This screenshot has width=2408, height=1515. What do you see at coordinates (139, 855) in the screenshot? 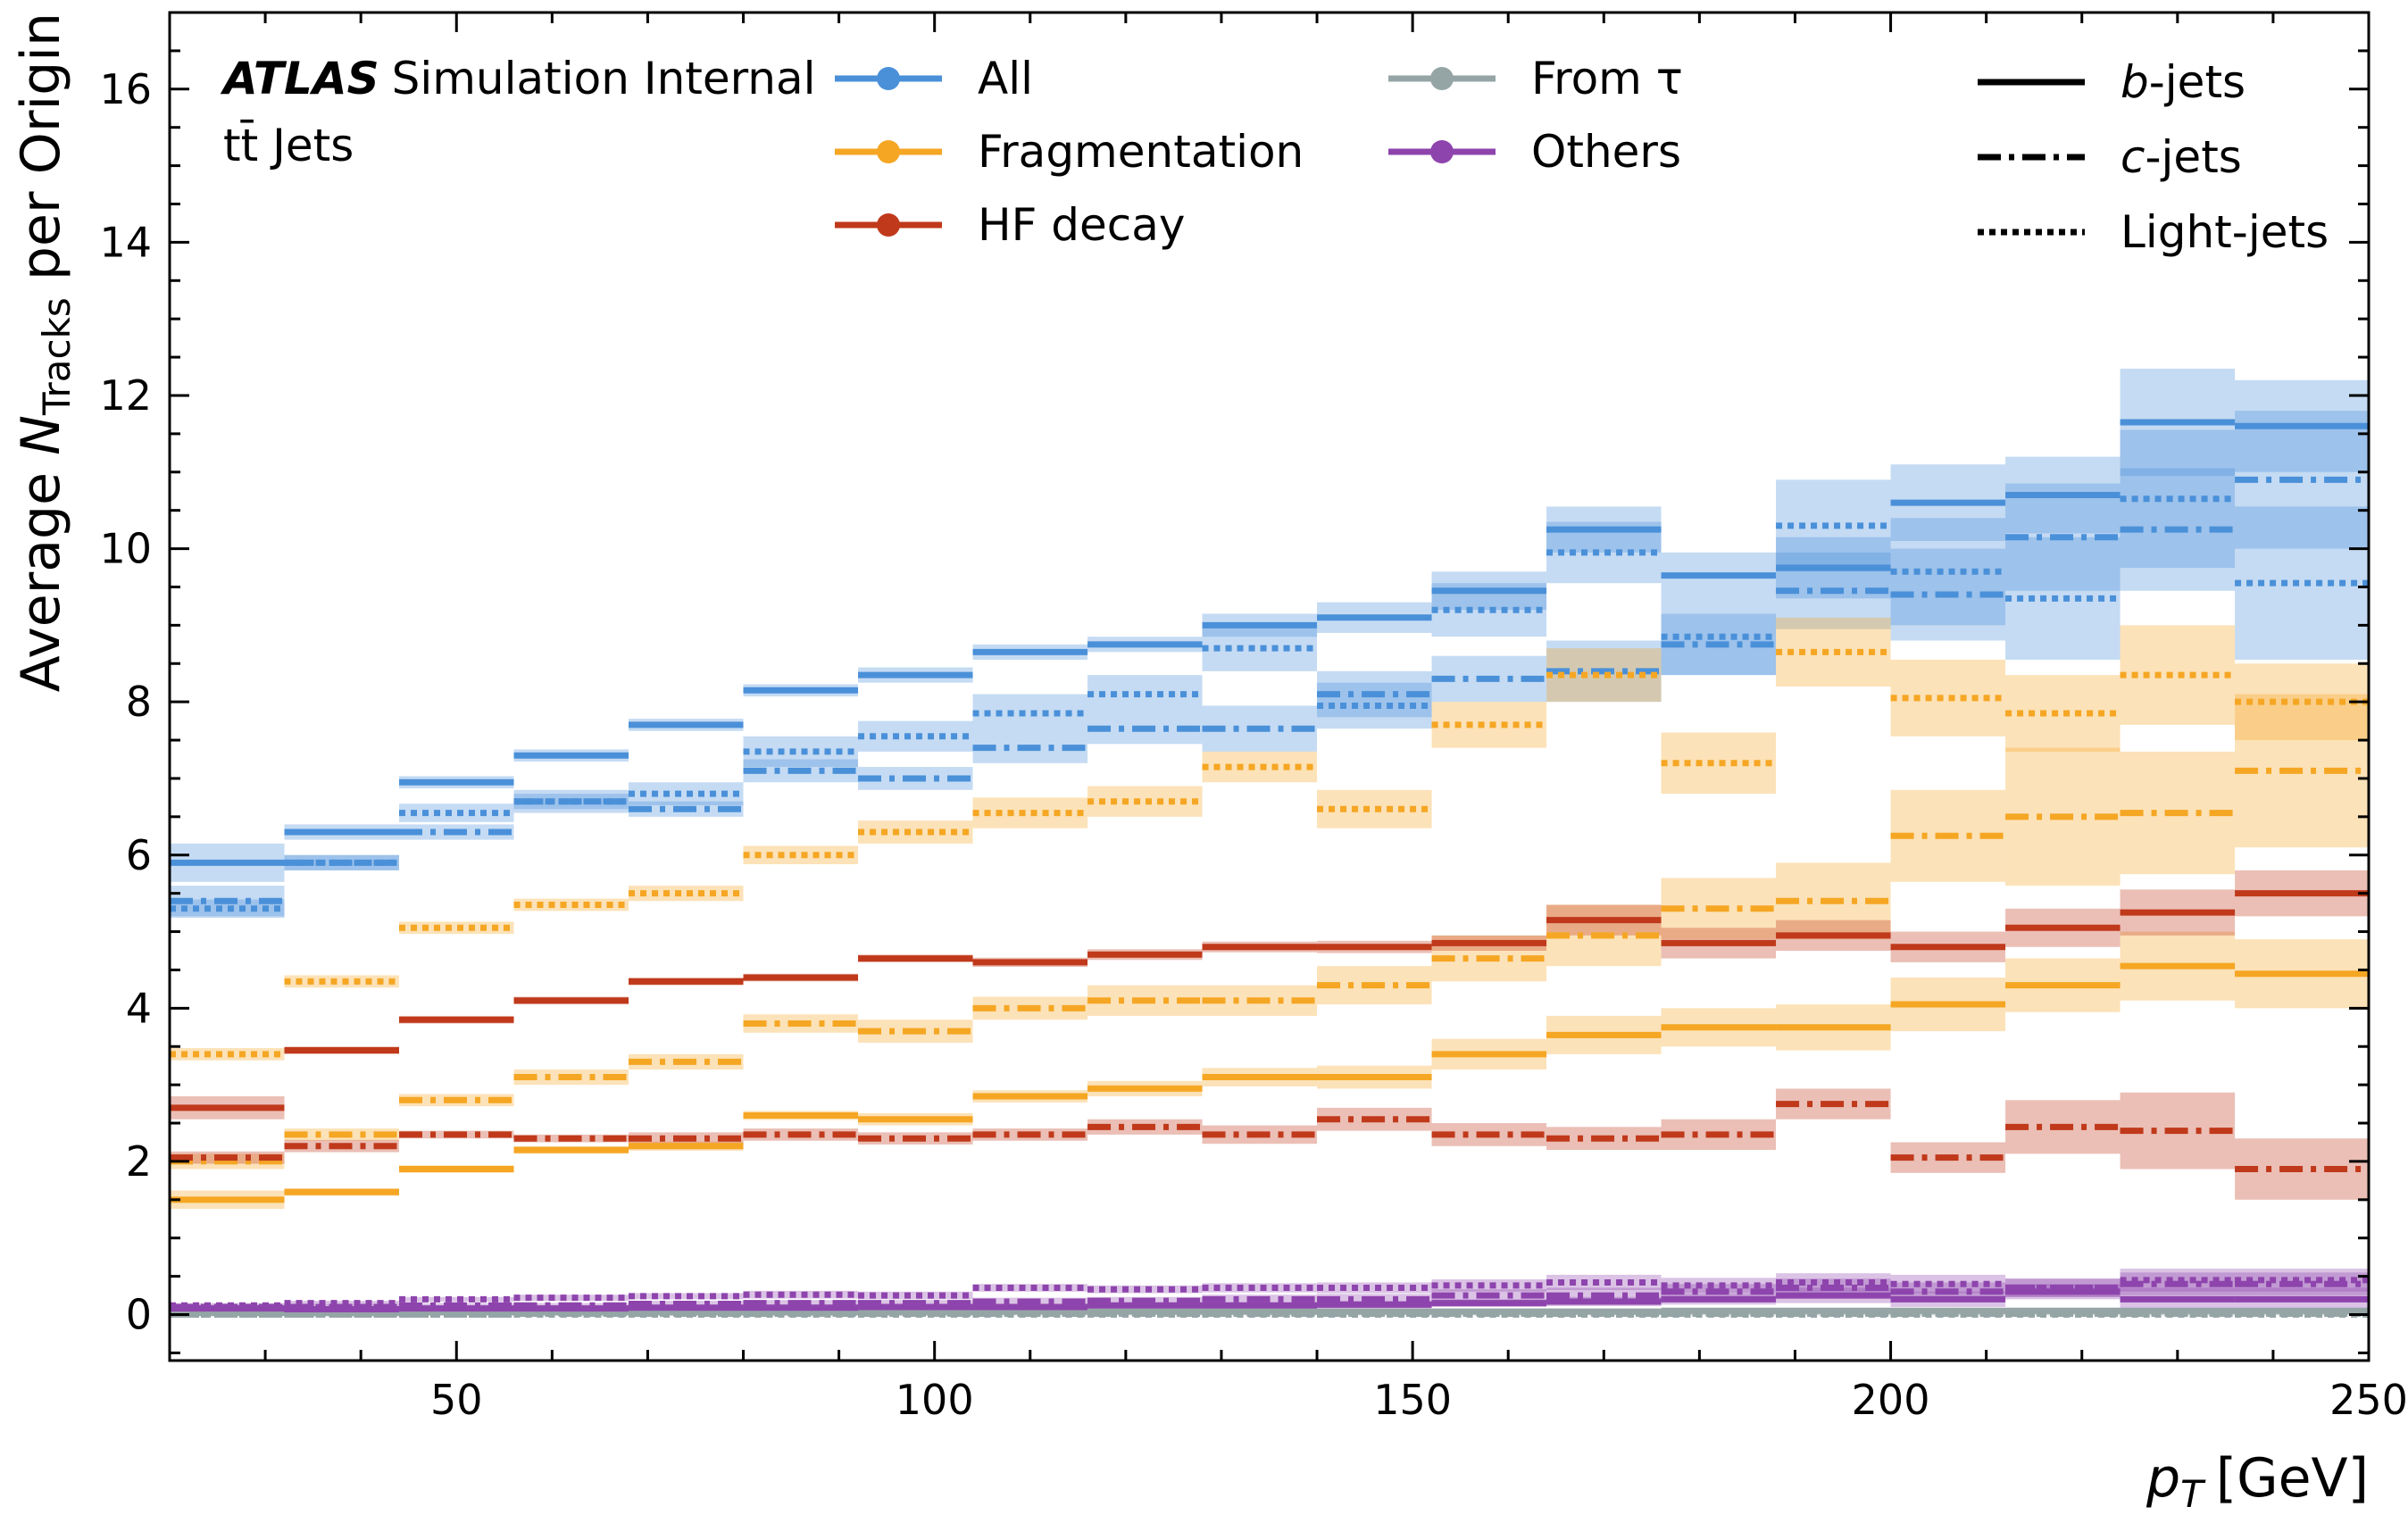
I see `y-tick-label: 6` at bounding box center [139, 855].